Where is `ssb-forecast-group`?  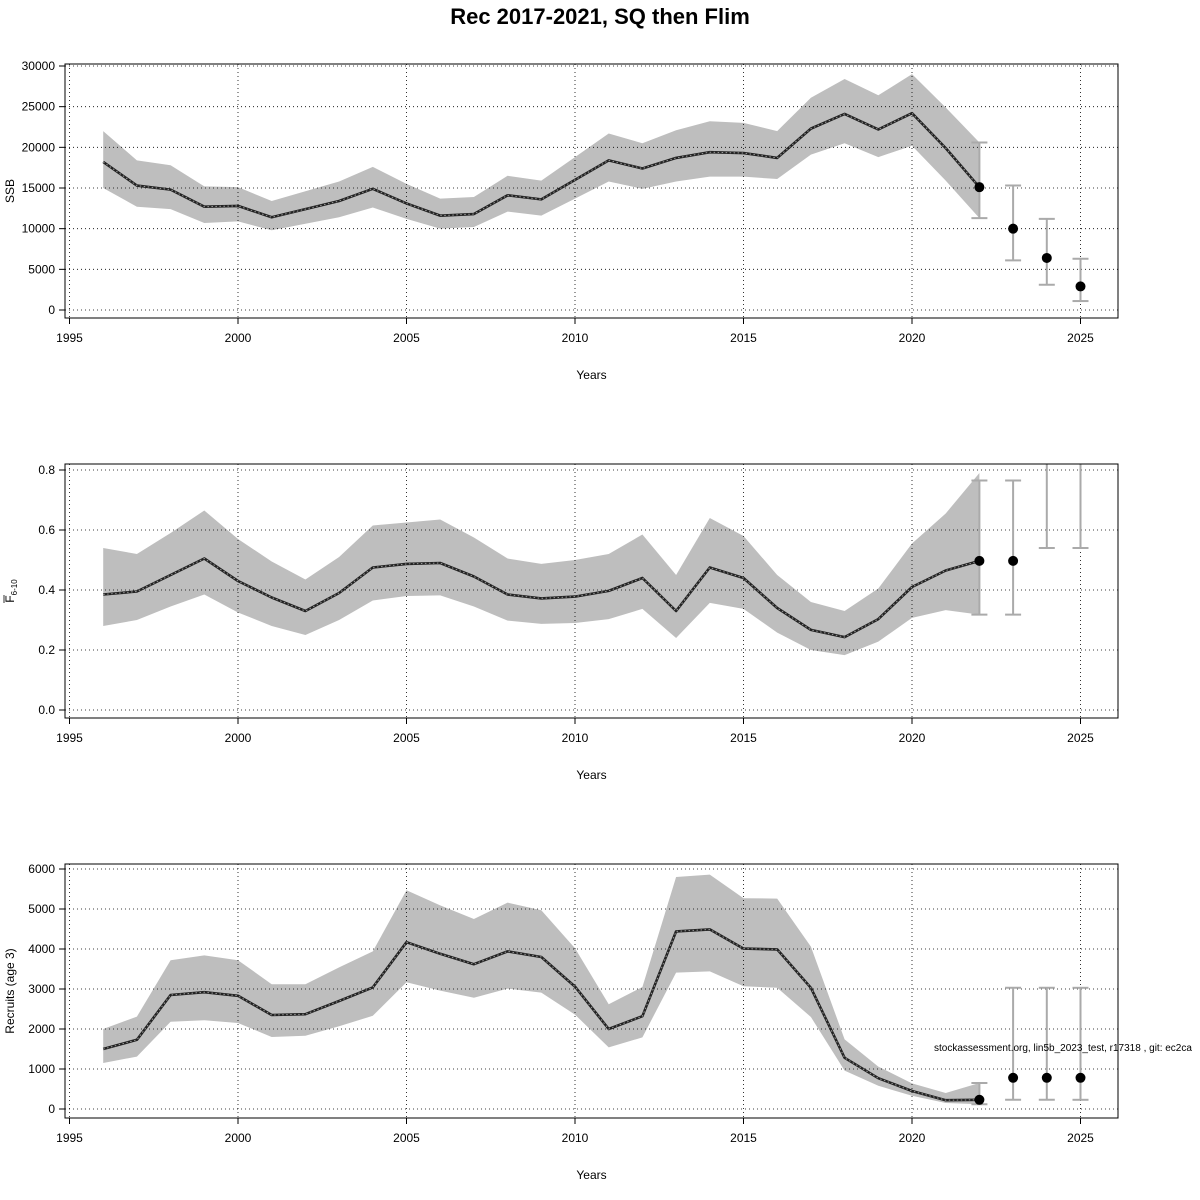
ssb-forecast-group is located at coordinates (1030, 222).